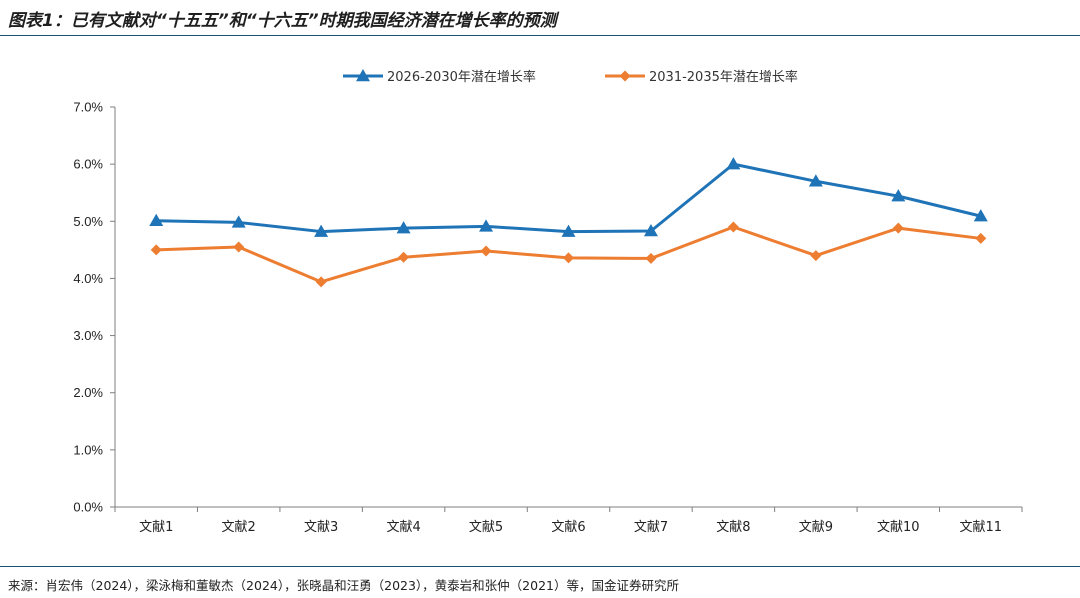 This screenshot has width=1080, height=598. I want to click on y-tick-label: 0.0%, so click(88, 507).